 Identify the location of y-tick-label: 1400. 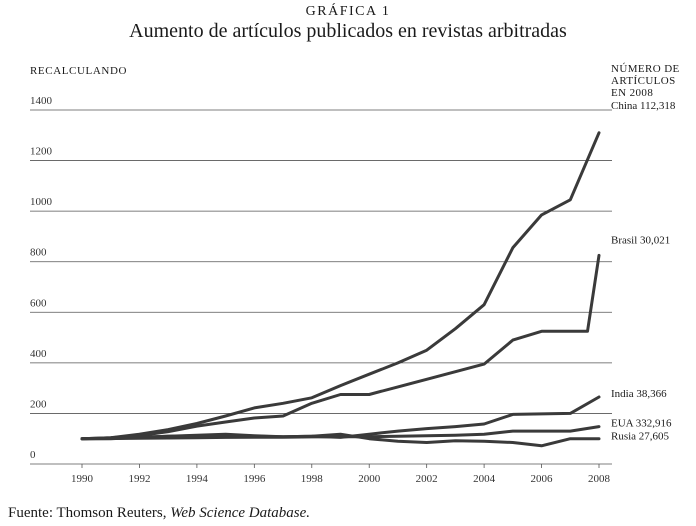
(41, 101).